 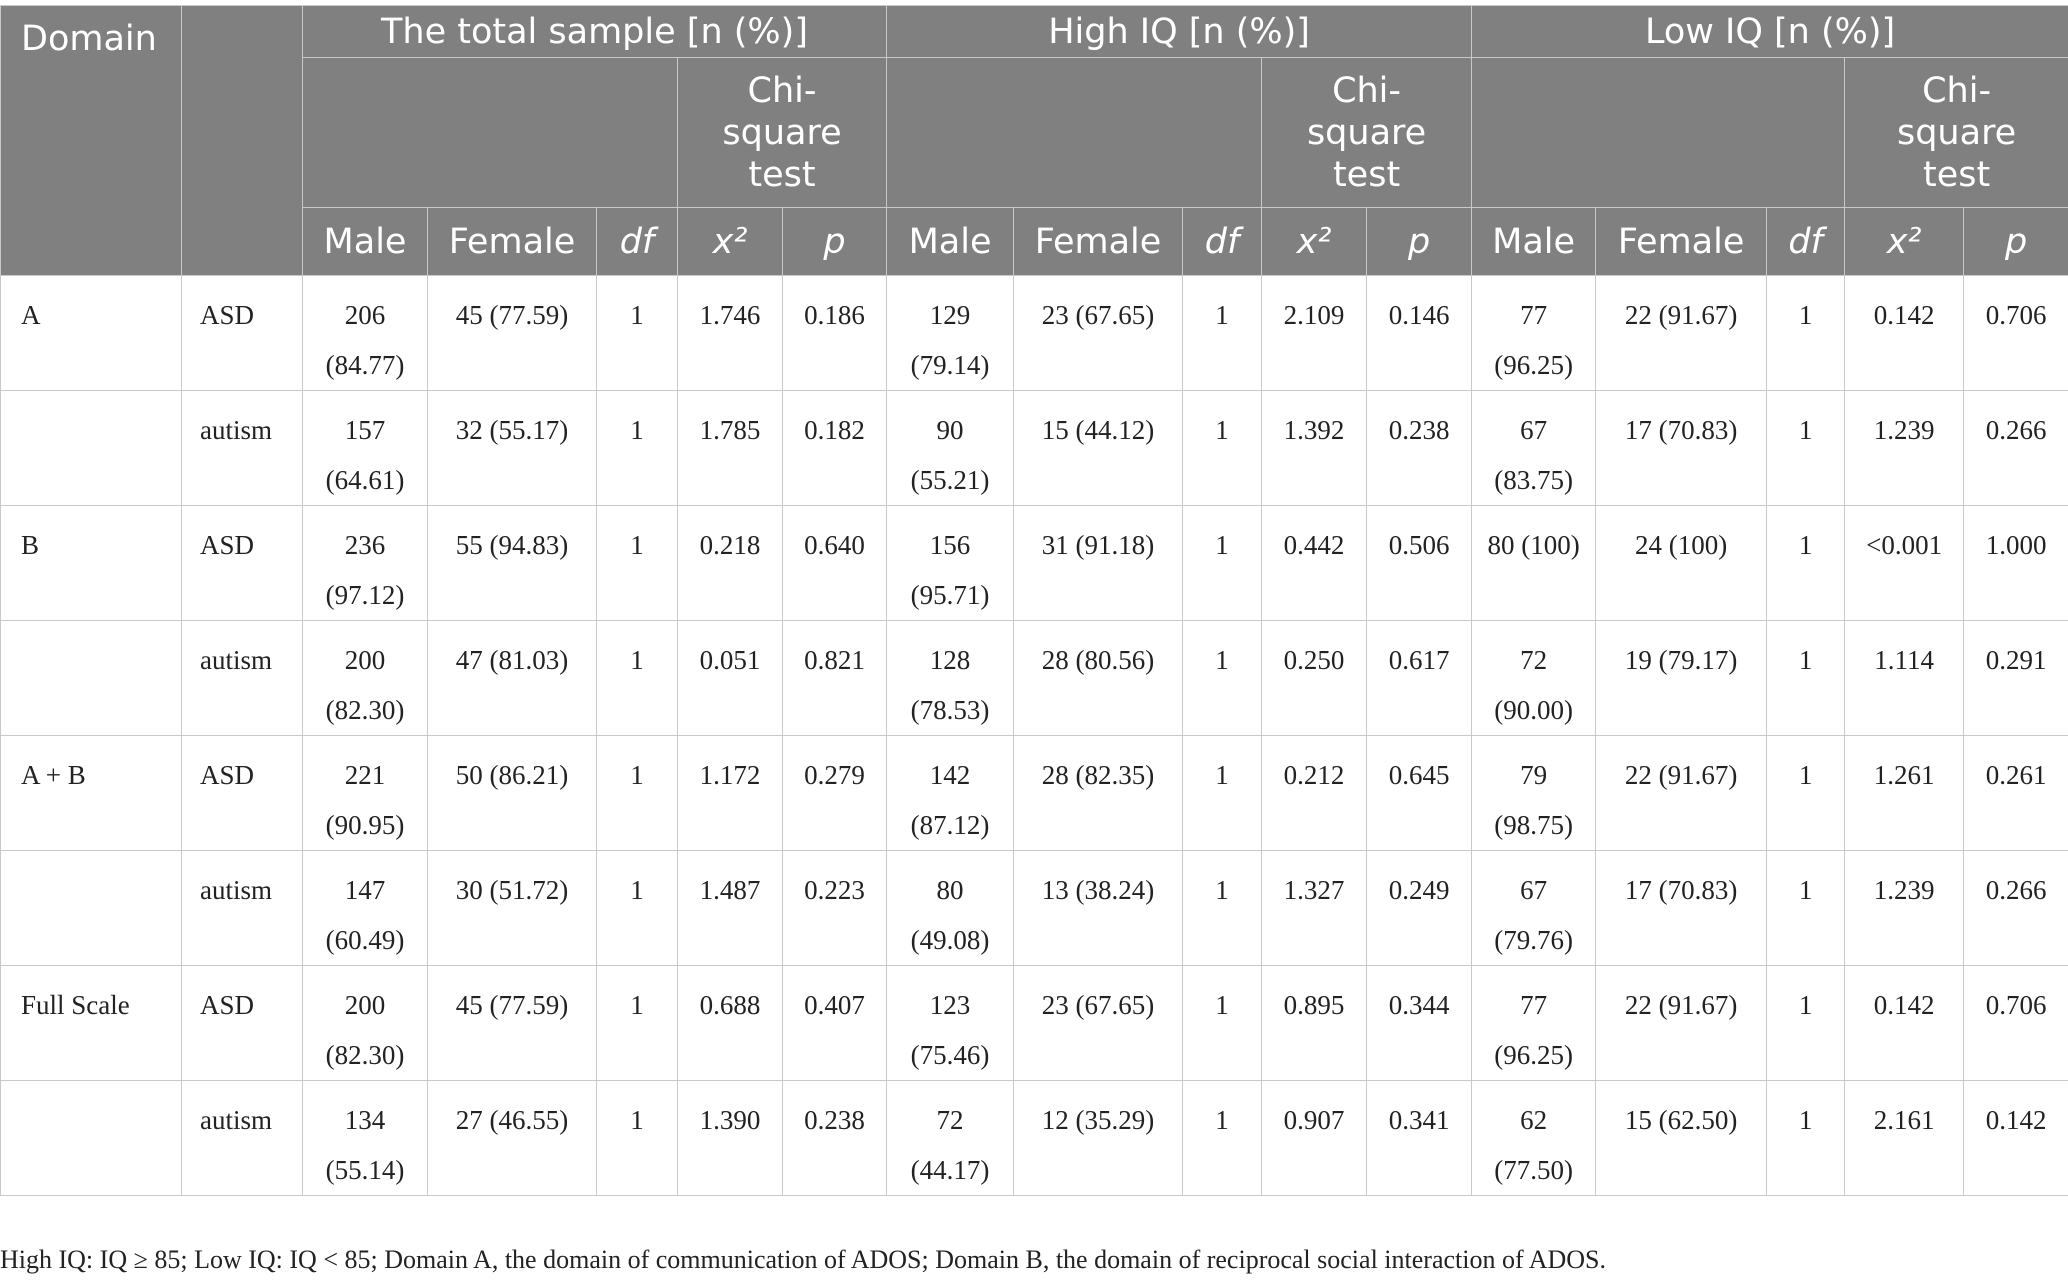 I want to click on value-cell: 62 (77.50), so click(x=1534, y=1138).